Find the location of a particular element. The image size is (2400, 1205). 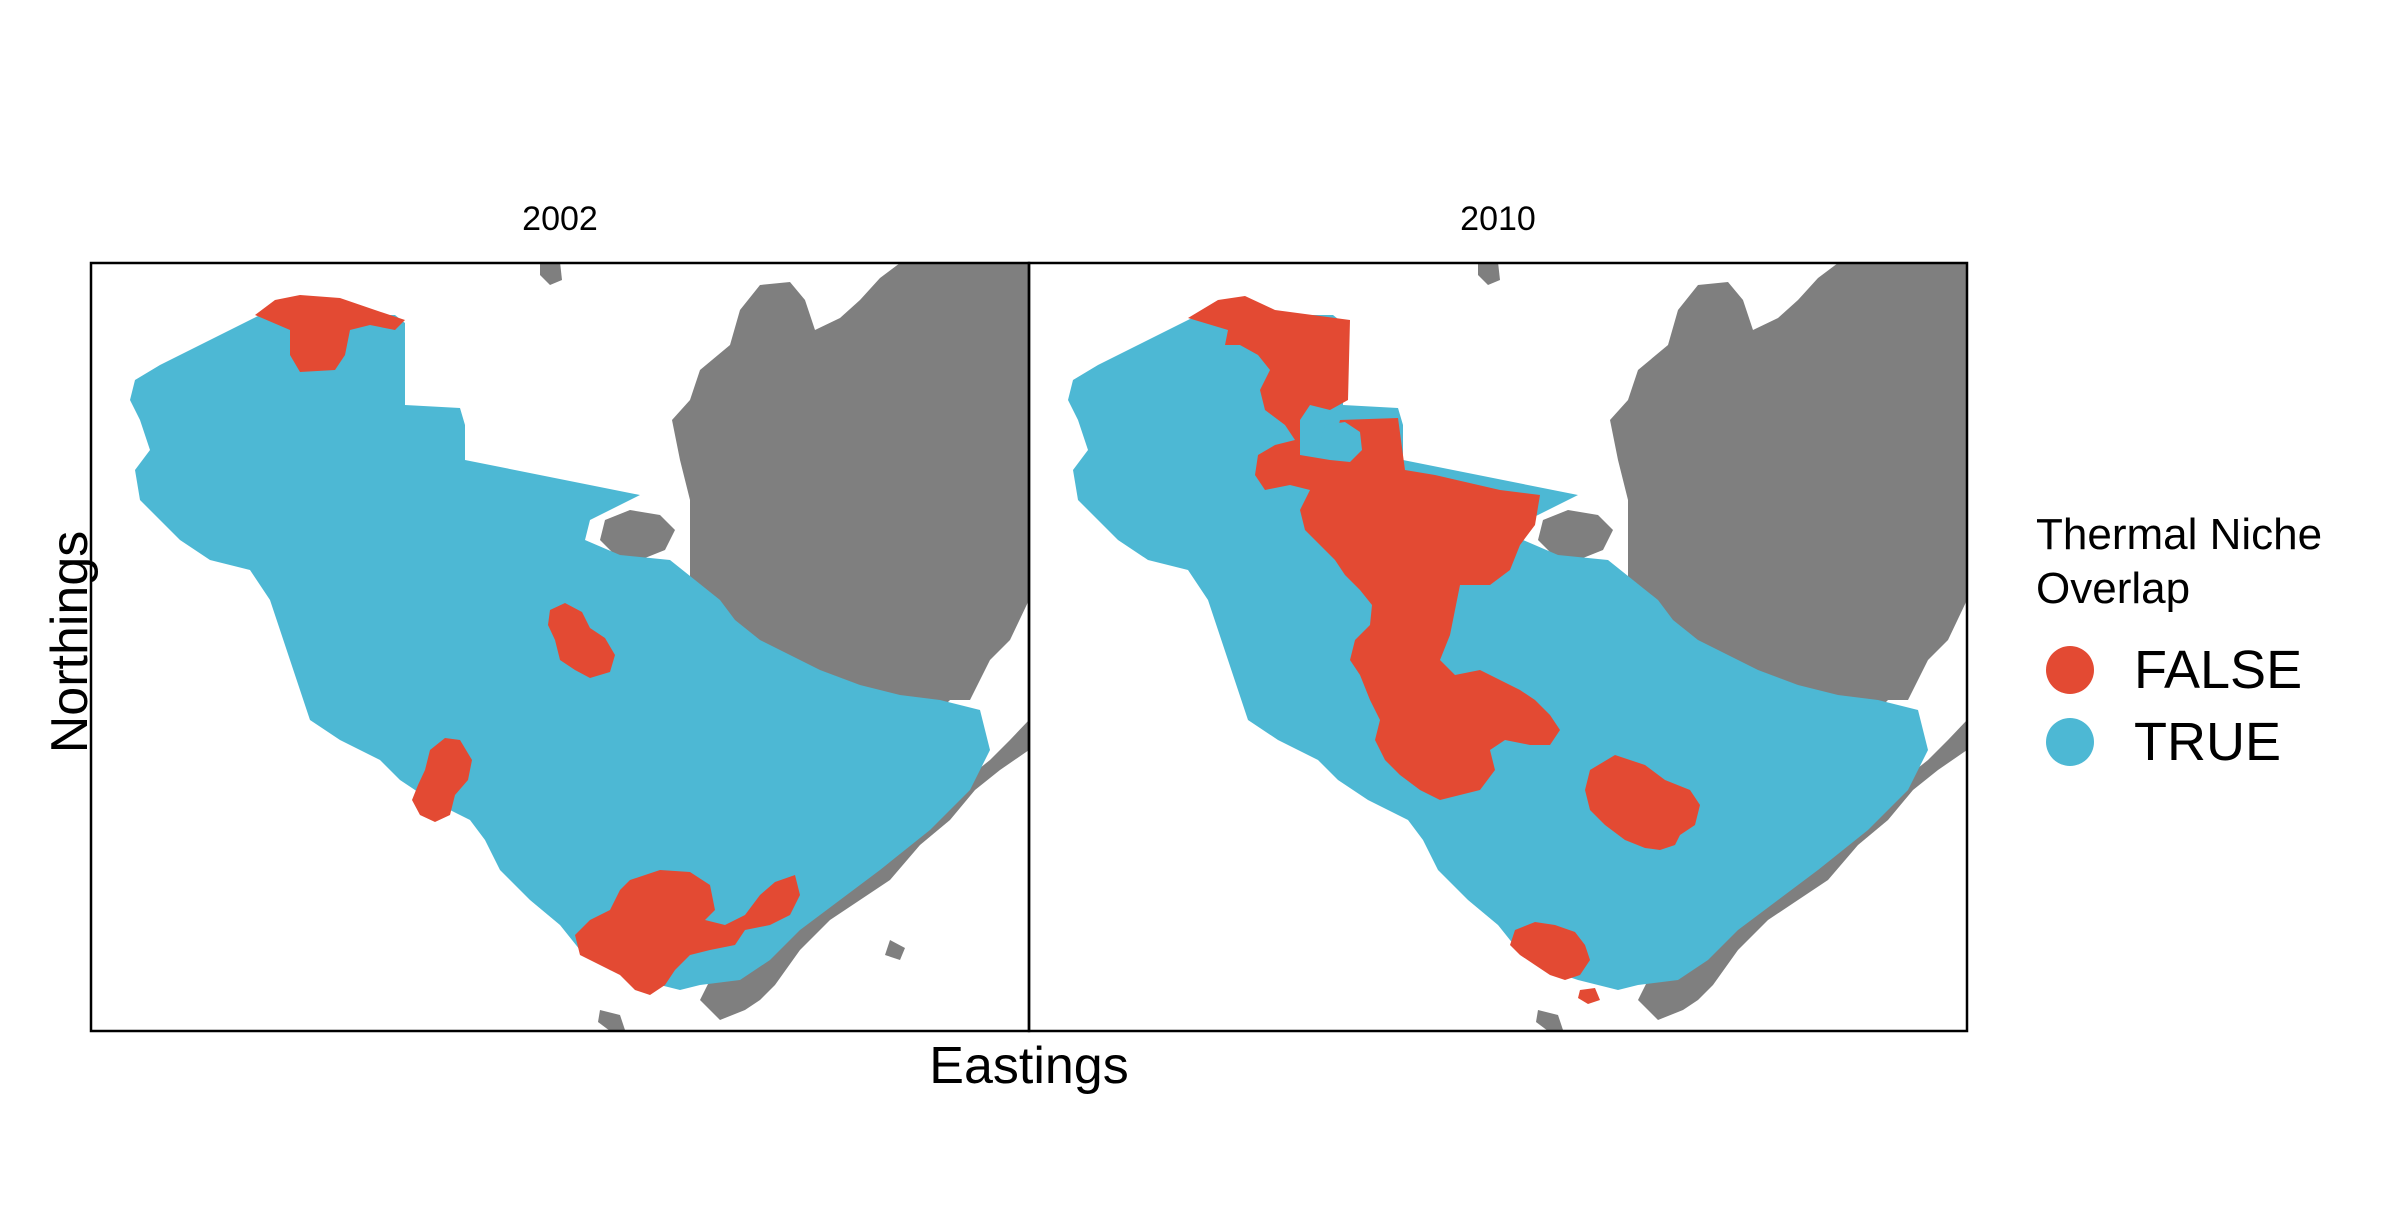

overlap-true-hole-north is located at coordinates (1340, 442).